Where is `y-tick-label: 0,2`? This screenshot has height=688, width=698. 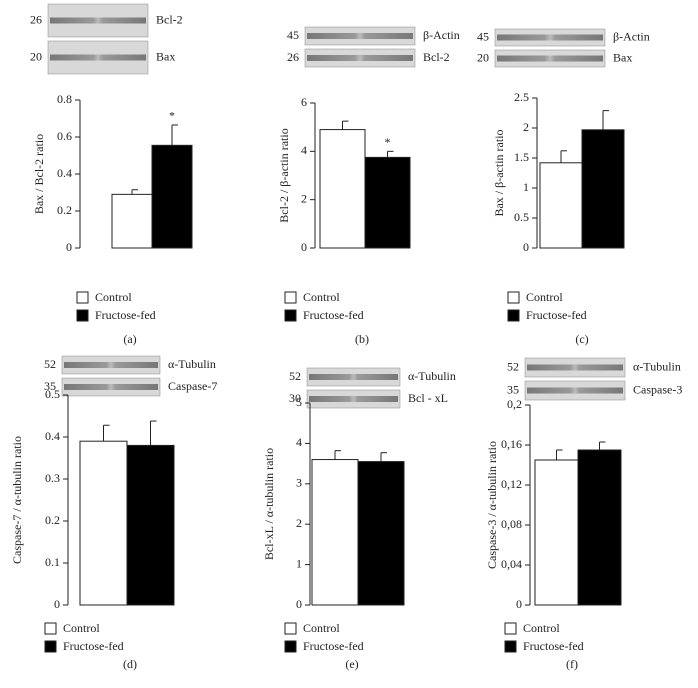
y-tick-label: 0,2 is located at coordinates (514, 404).